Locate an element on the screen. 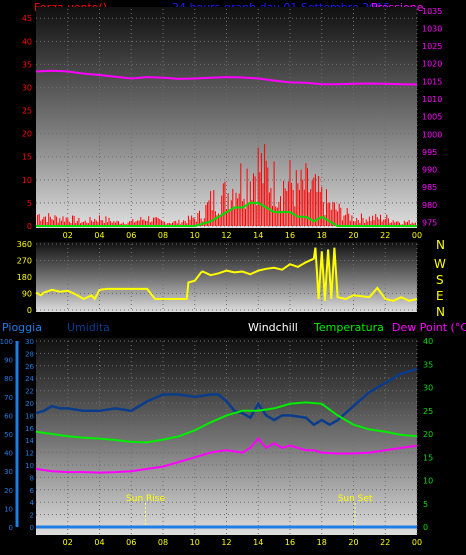 The height and width of the screenshot is (555, 466). temp-x-tick-label: 10 is located at coordinates (195, 542).